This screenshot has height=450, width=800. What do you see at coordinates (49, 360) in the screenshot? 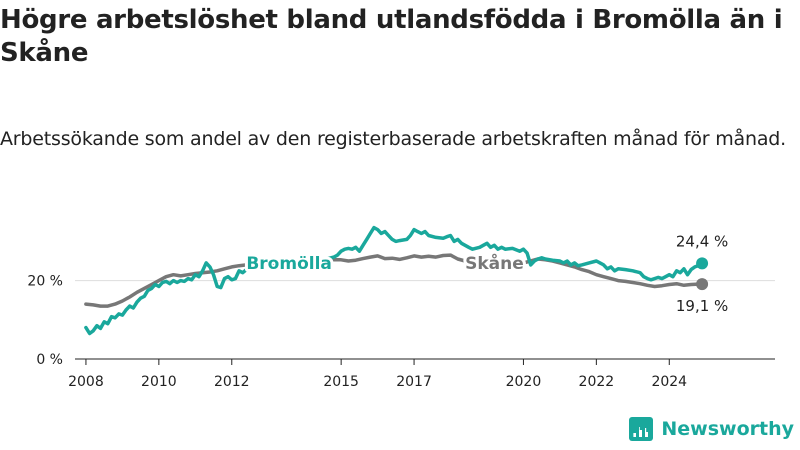
I see `y-tick-label: 0 %` at bounding box center [49, 360].